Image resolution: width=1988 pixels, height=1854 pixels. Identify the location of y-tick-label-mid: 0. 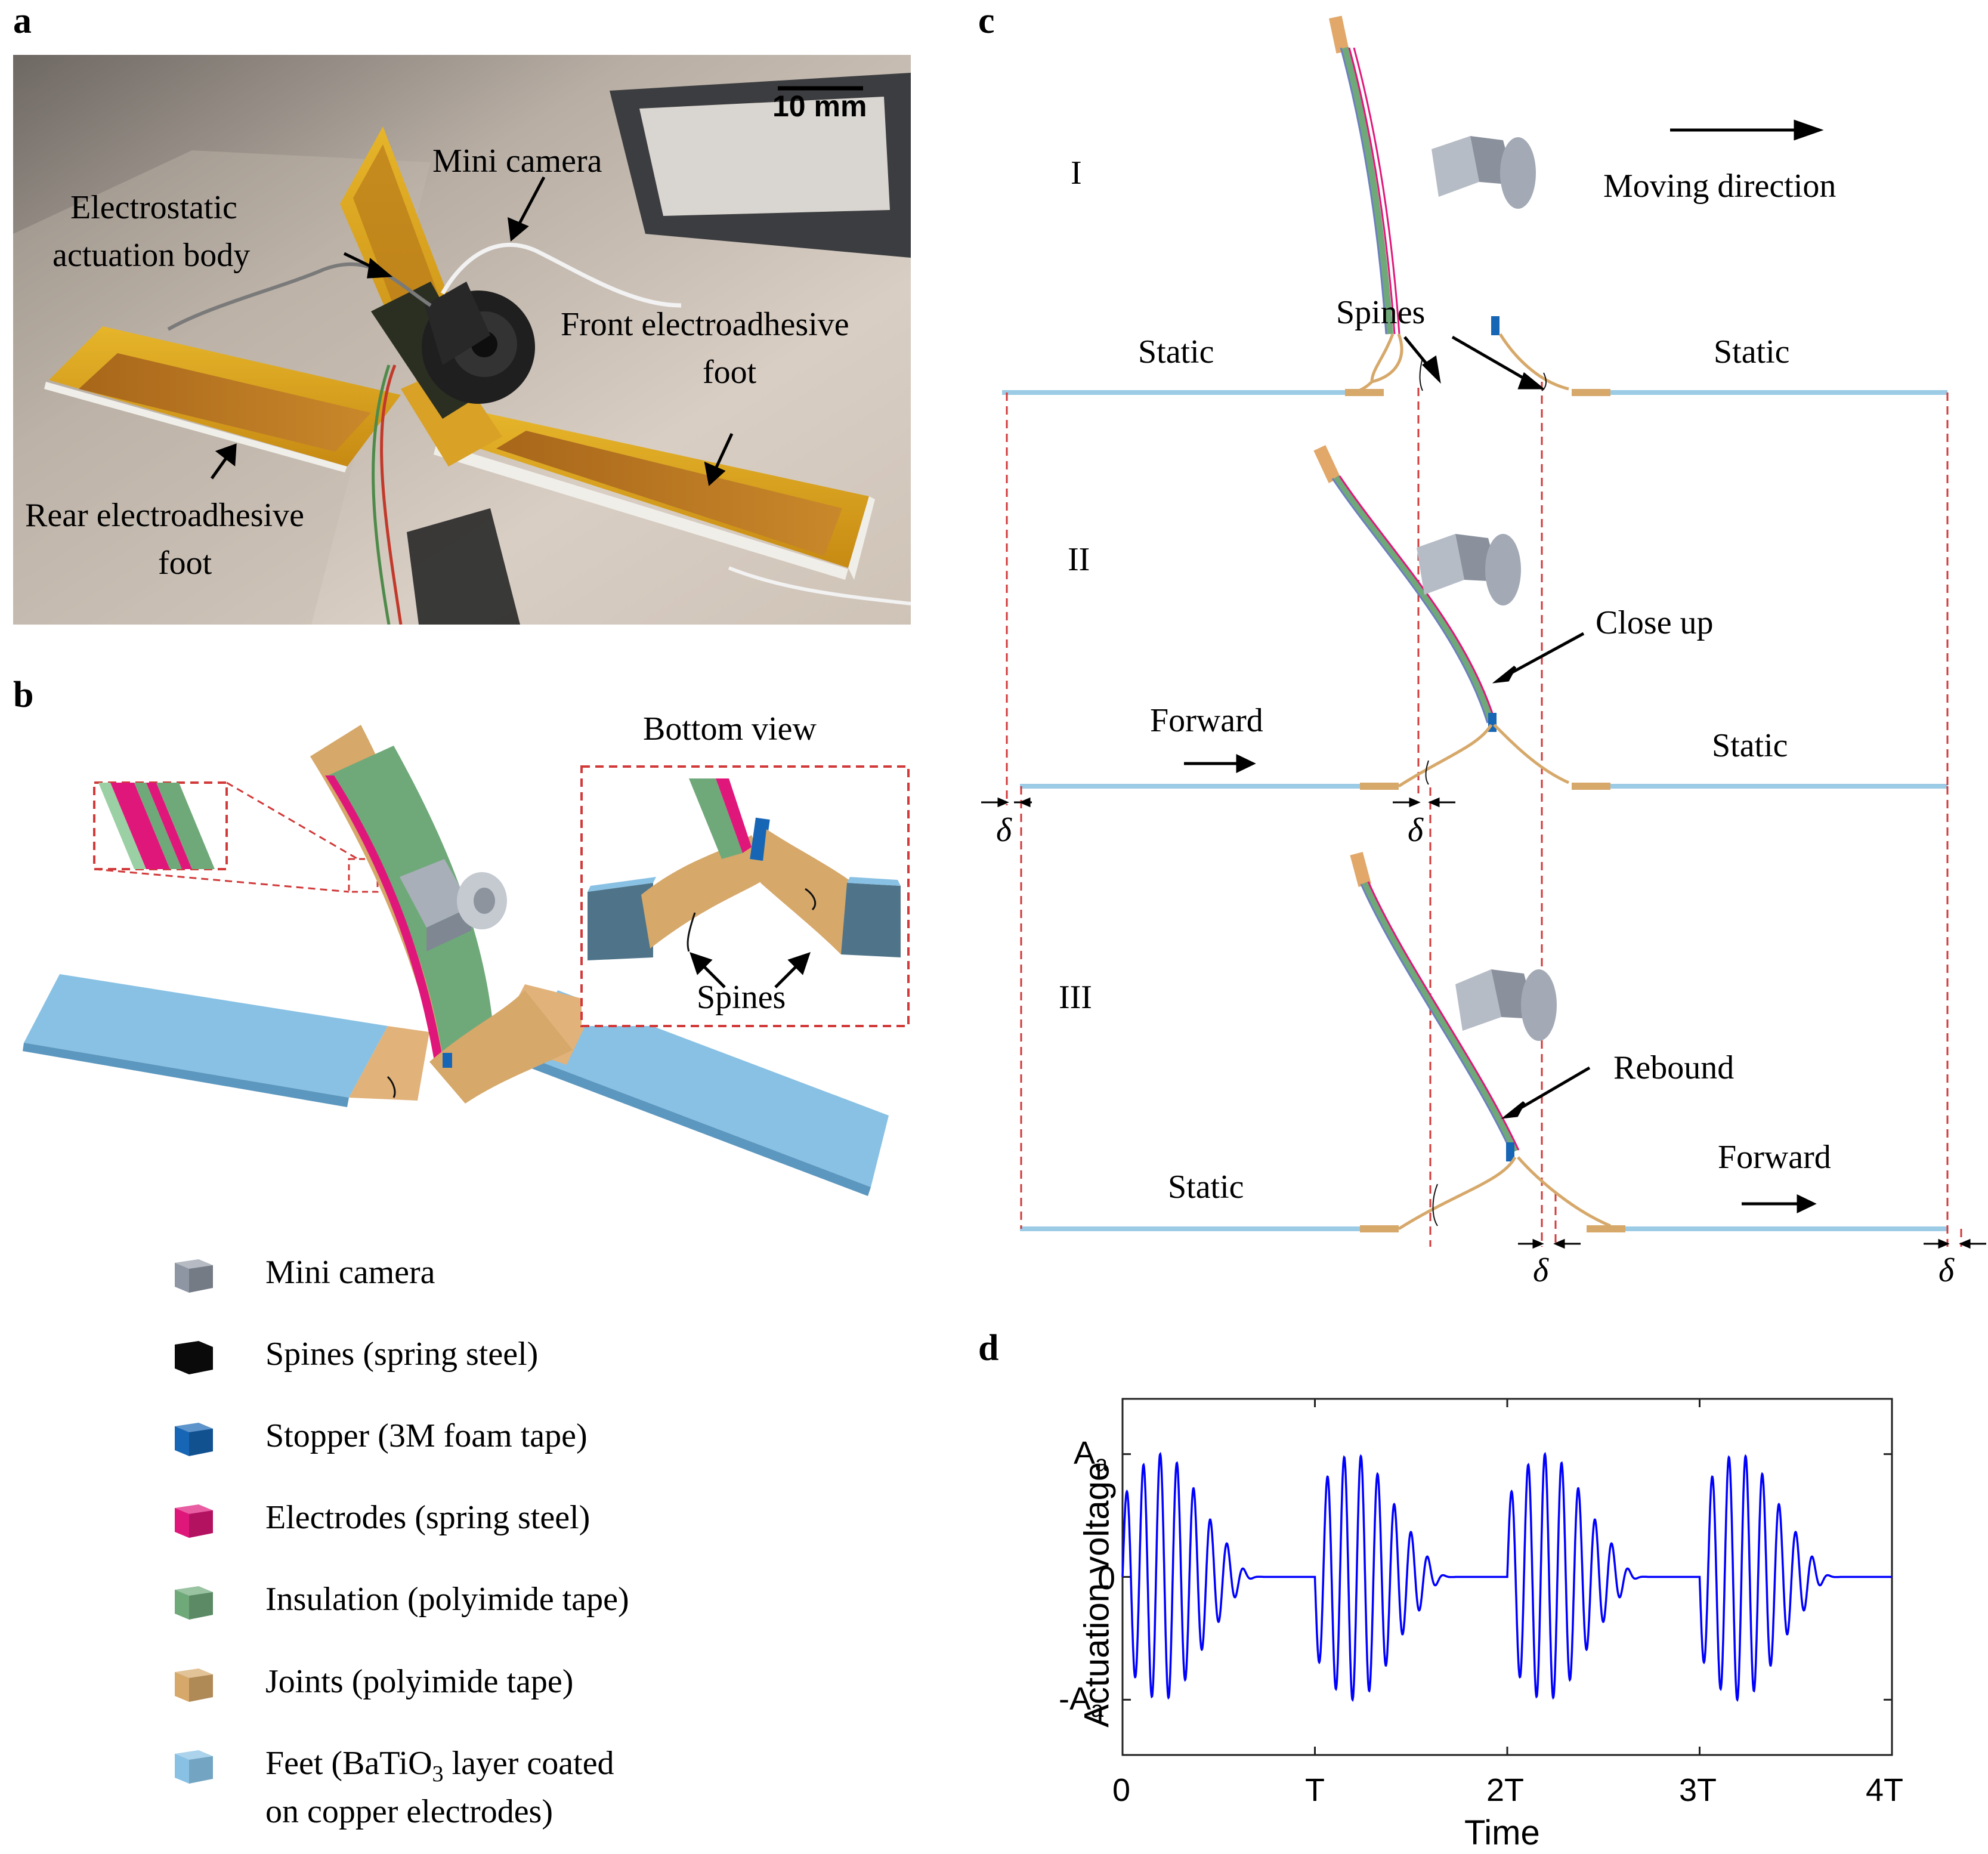
(1106, 1579).